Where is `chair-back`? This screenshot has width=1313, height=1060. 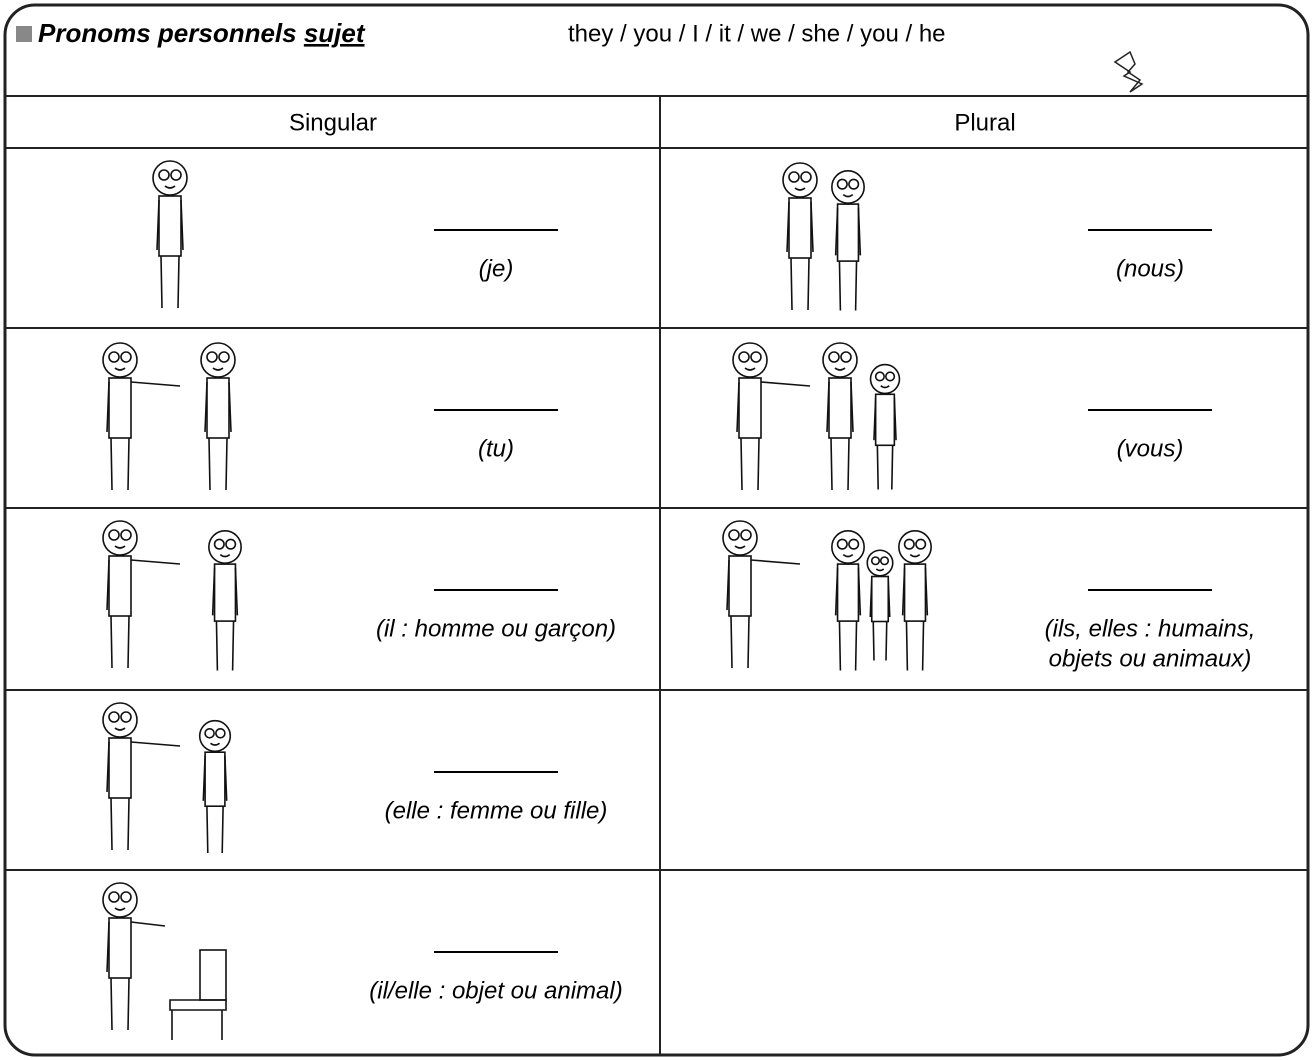
chair-back is located at coordinates (213, 975).